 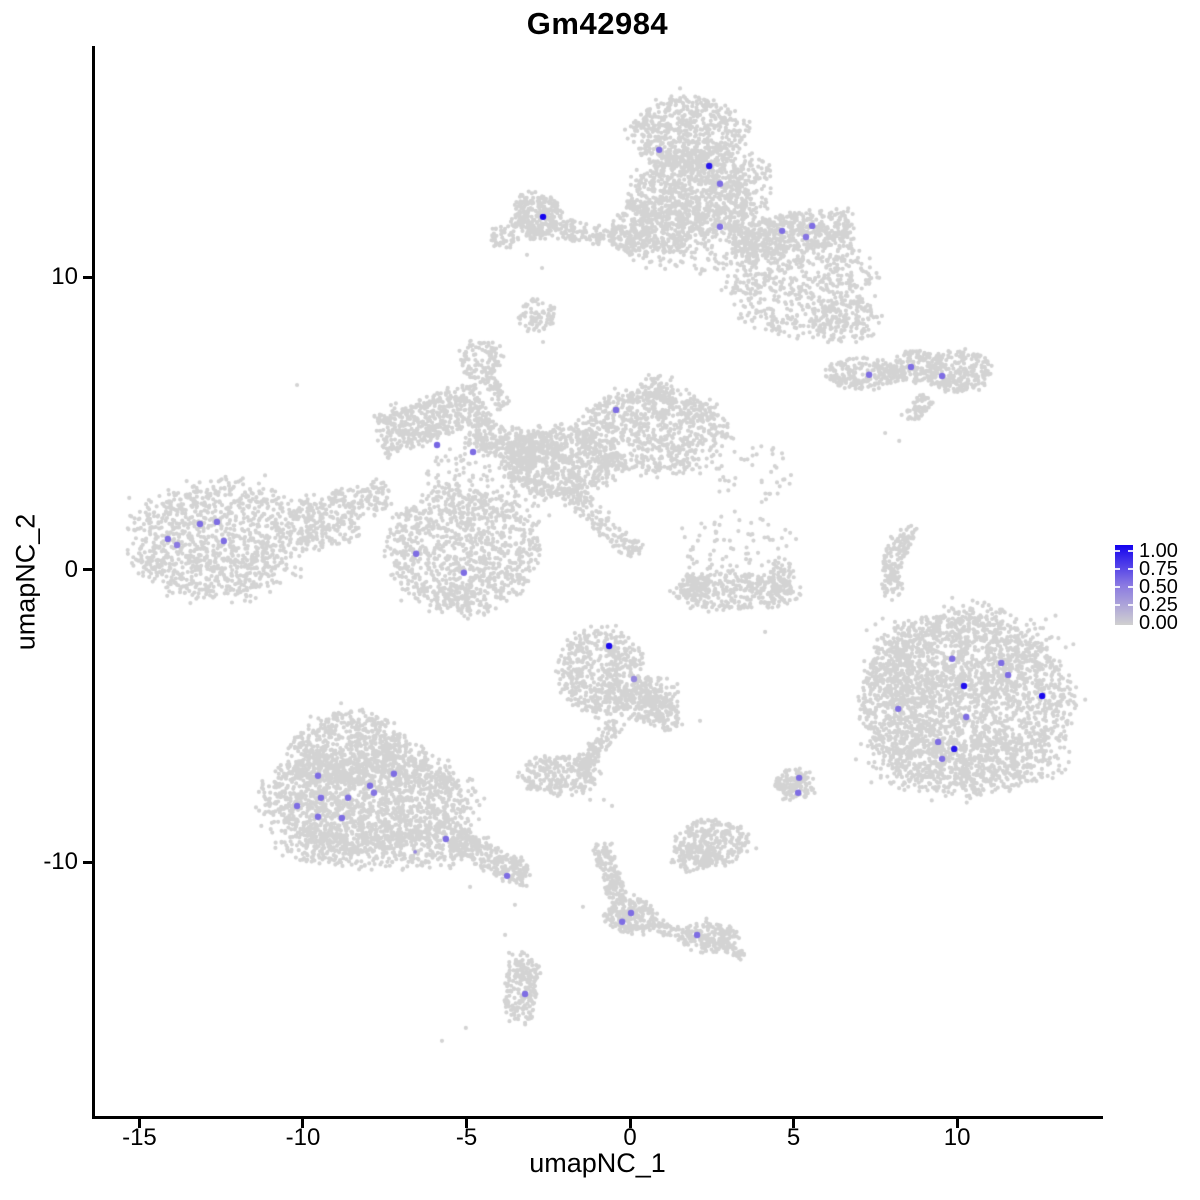 What do you see at coordinates (71, 569) in the screenshot?
I see `y-tick-label: 0` at bounding box center [71, 569].